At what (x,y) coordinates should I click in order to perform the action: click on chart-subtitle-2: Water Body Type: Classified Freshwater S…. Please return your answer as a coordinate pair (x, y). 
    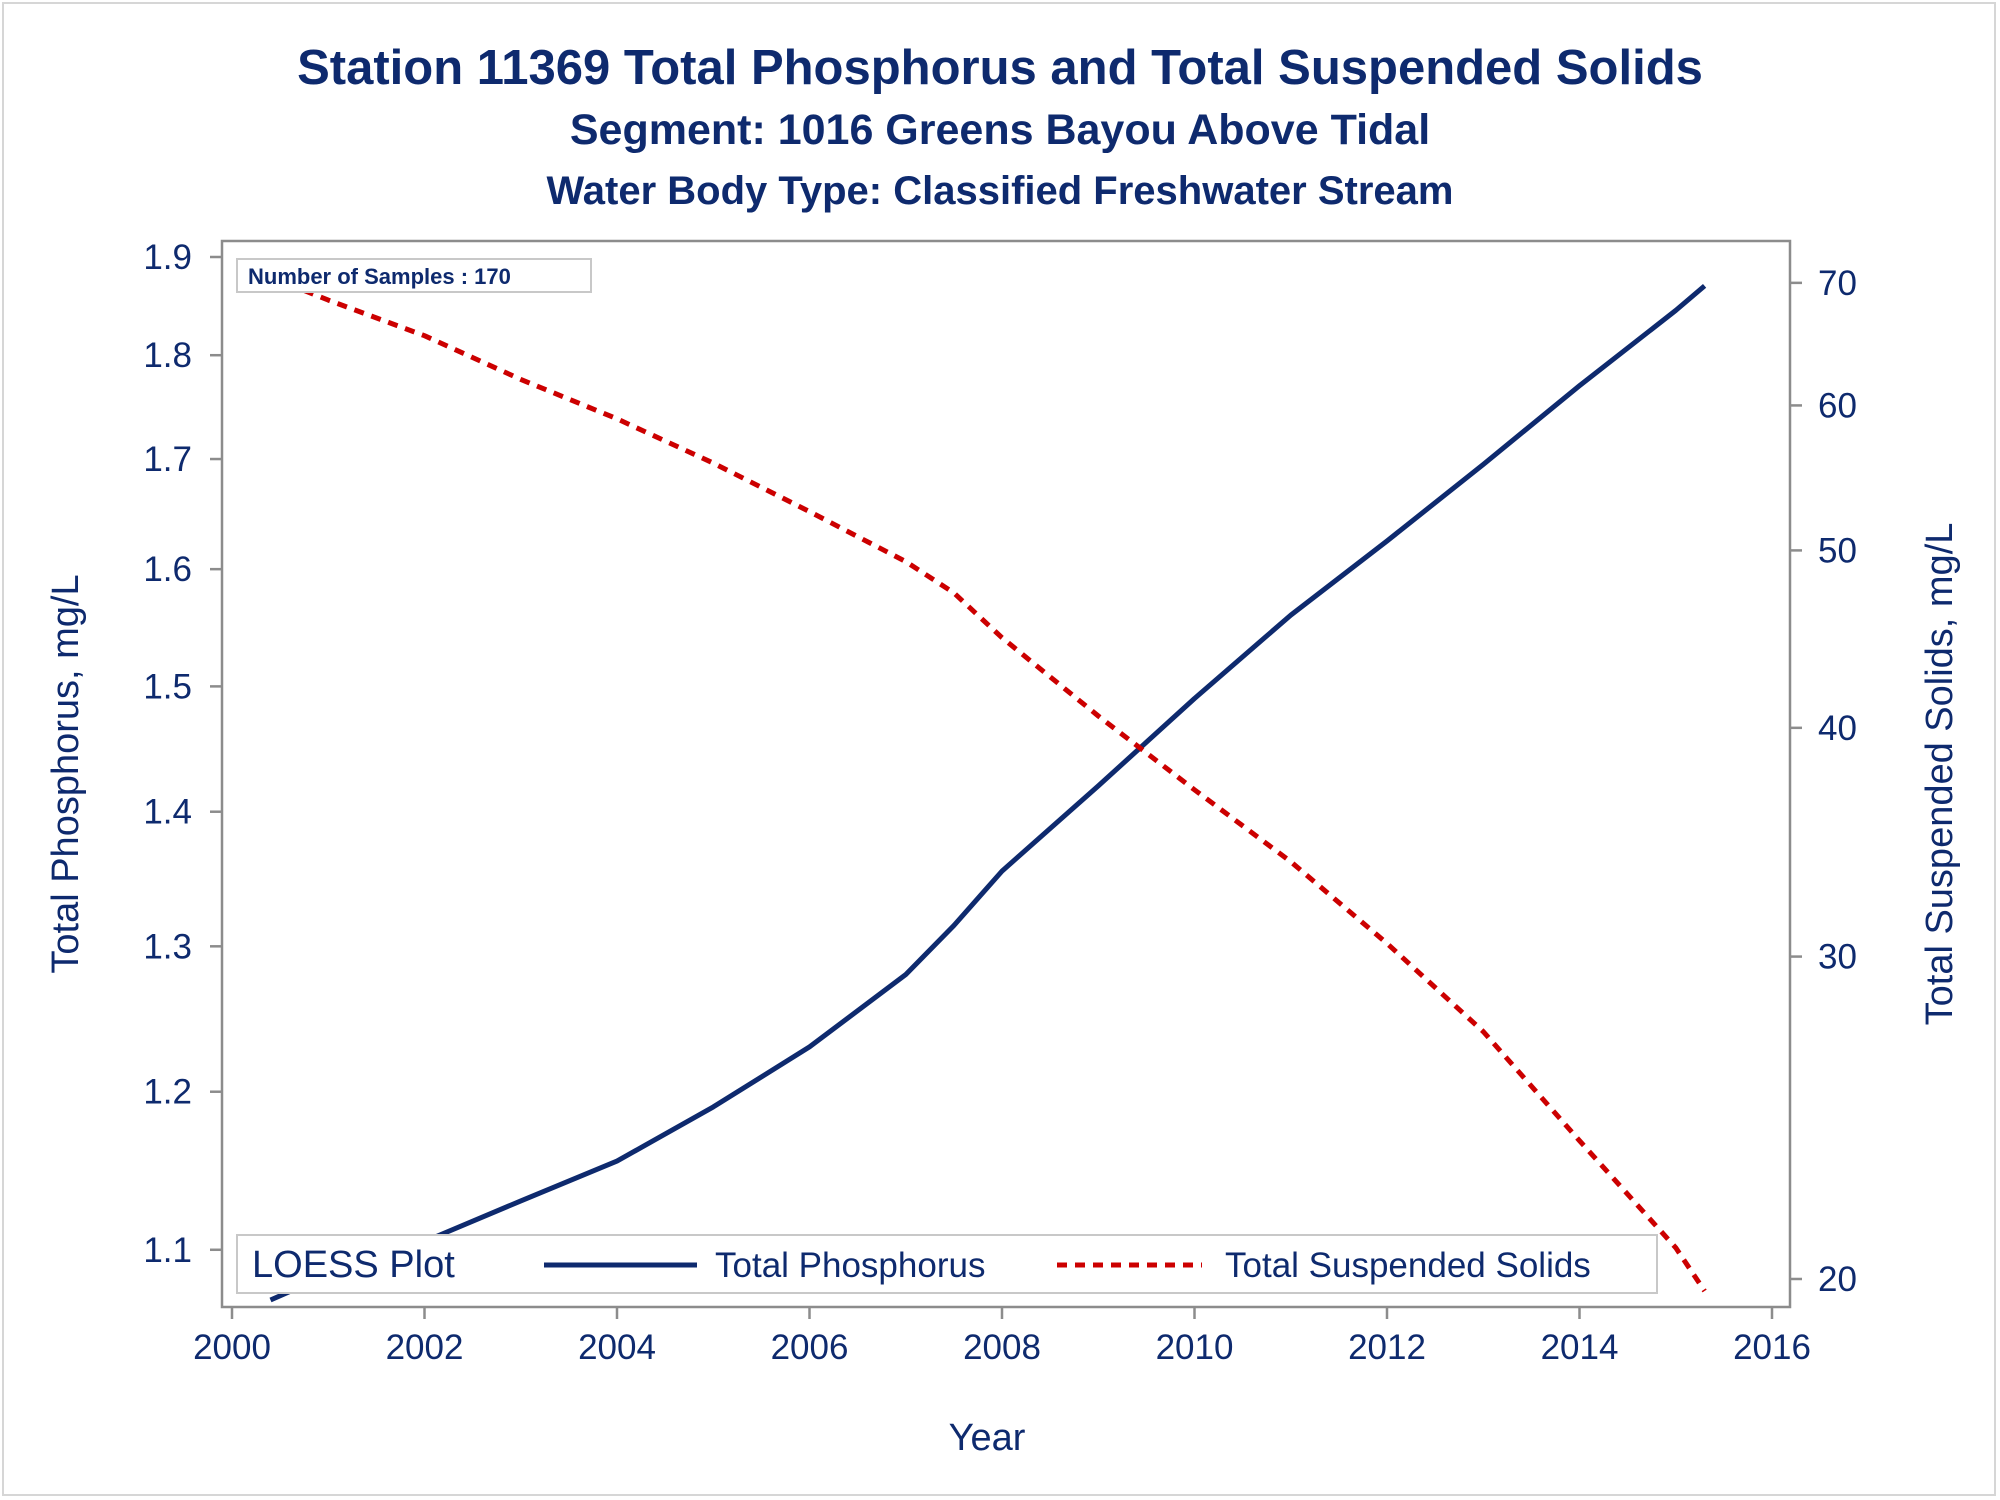
    Looking at the image, I should click on (1000, 191).